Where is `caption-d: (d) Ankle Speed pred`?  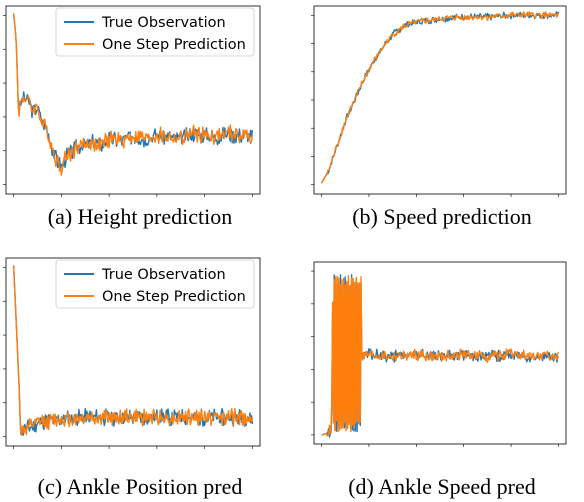
caption-d: (d) Ankle Speed pred is located at coordinates (442, 486).